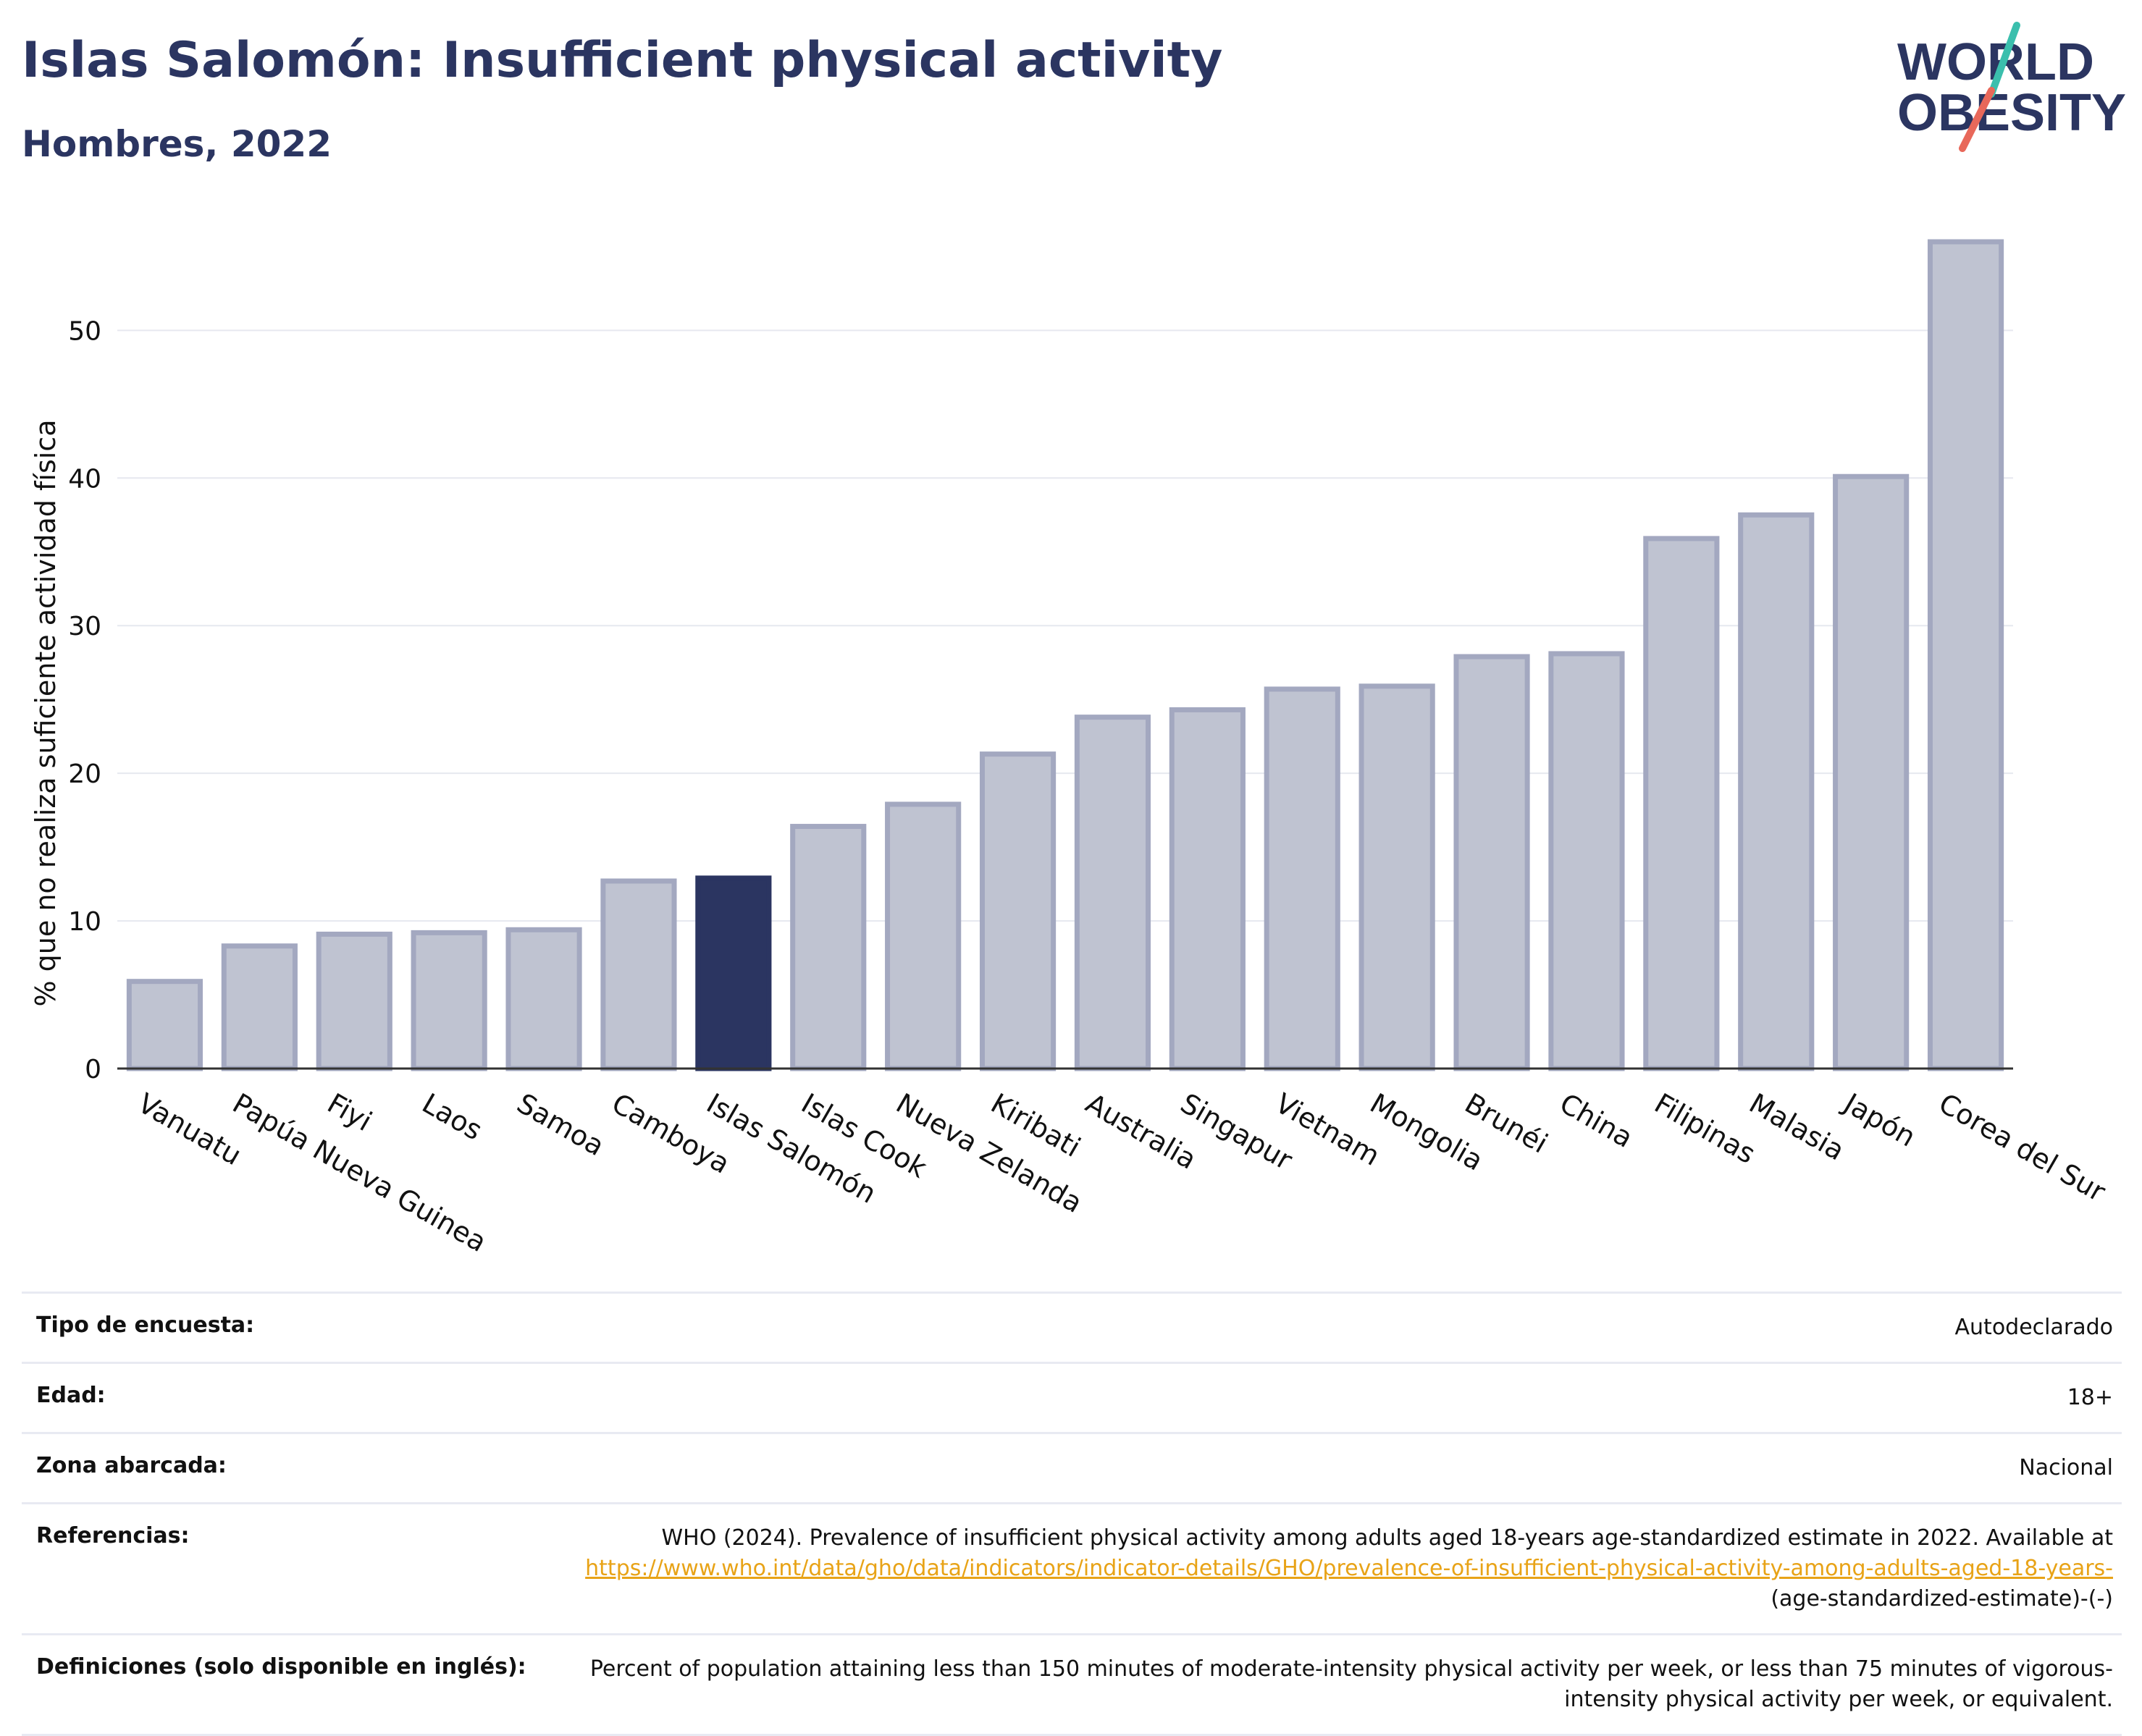 The height and width of the screenshot is (1736, 2142). Describe the element at coordinates (2090, 1397) in the screenshot. I see `meta-value-age: 18+` at that location.